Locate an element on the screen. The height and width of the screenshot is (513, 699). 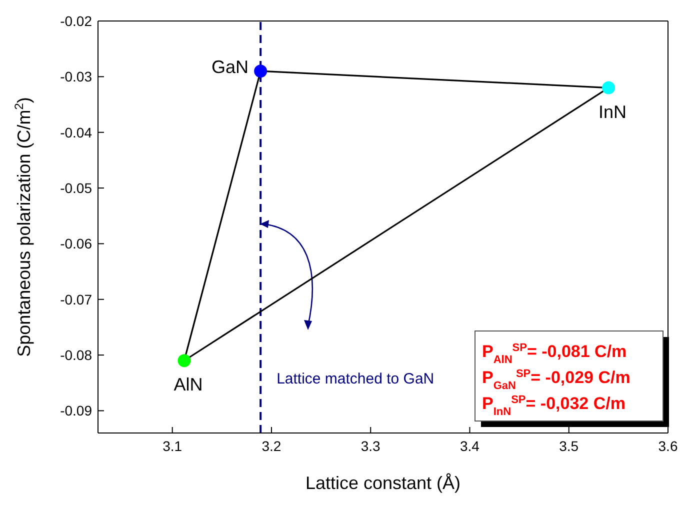
y-tick-label: -0.08 is located at coordinates (76, 355).